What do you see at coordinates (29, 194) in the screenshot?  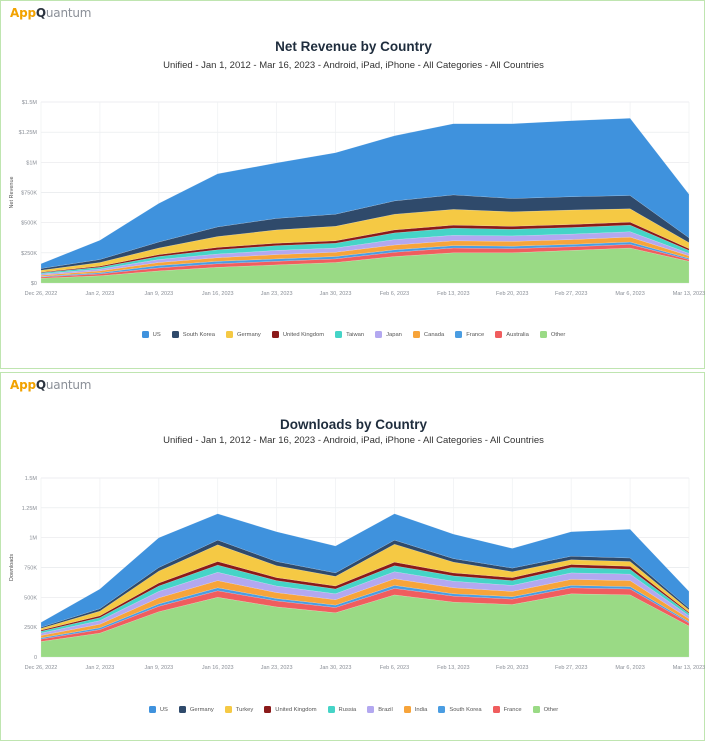 I see `y-tick-label: $750K` at bounding box center [29, 194].